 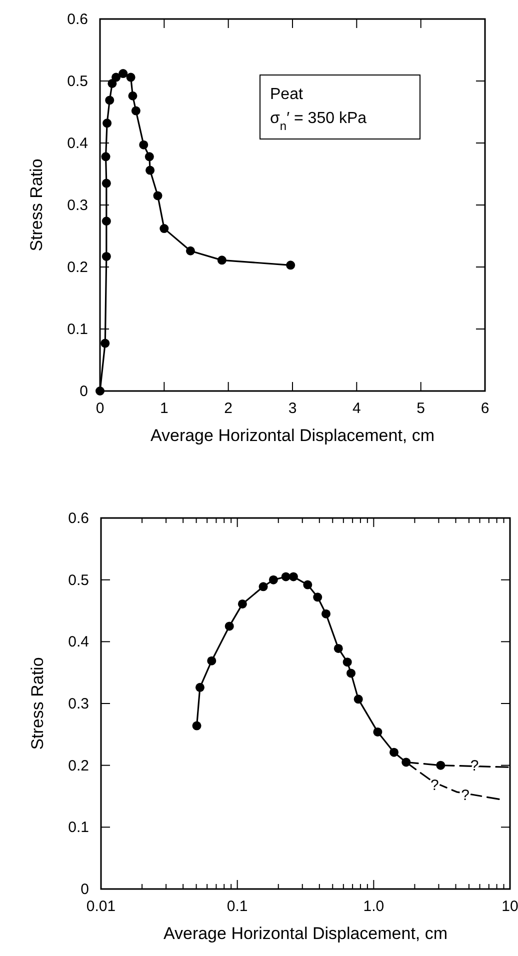 What do you see at coordinates (421, 408) in the screenshot?
I see `x-tick-label: 5` at bounding box center [421, 408].